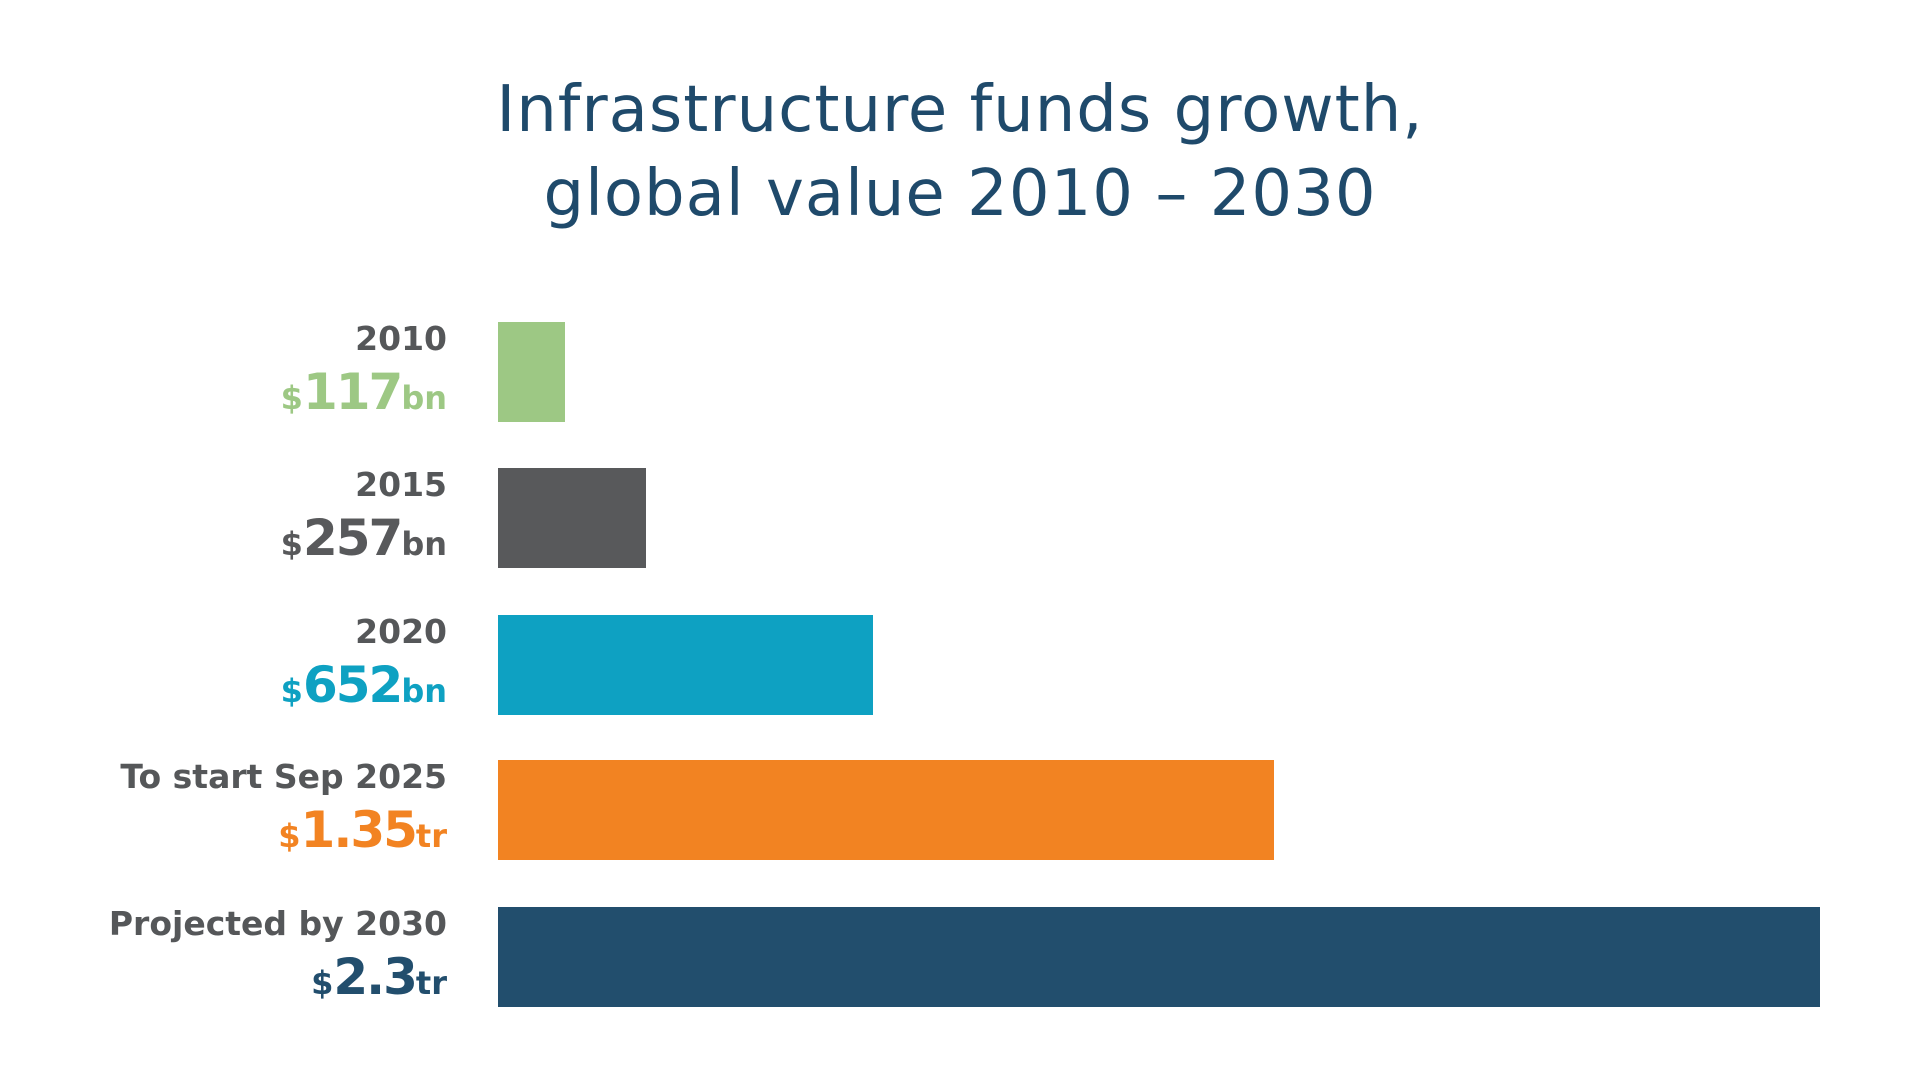 This screenshot has width=1920, height=1080. What do you see at coordinates (401, 484) in the screenshot?
I see `category-label: 2015` at bounding box center [401, 484].